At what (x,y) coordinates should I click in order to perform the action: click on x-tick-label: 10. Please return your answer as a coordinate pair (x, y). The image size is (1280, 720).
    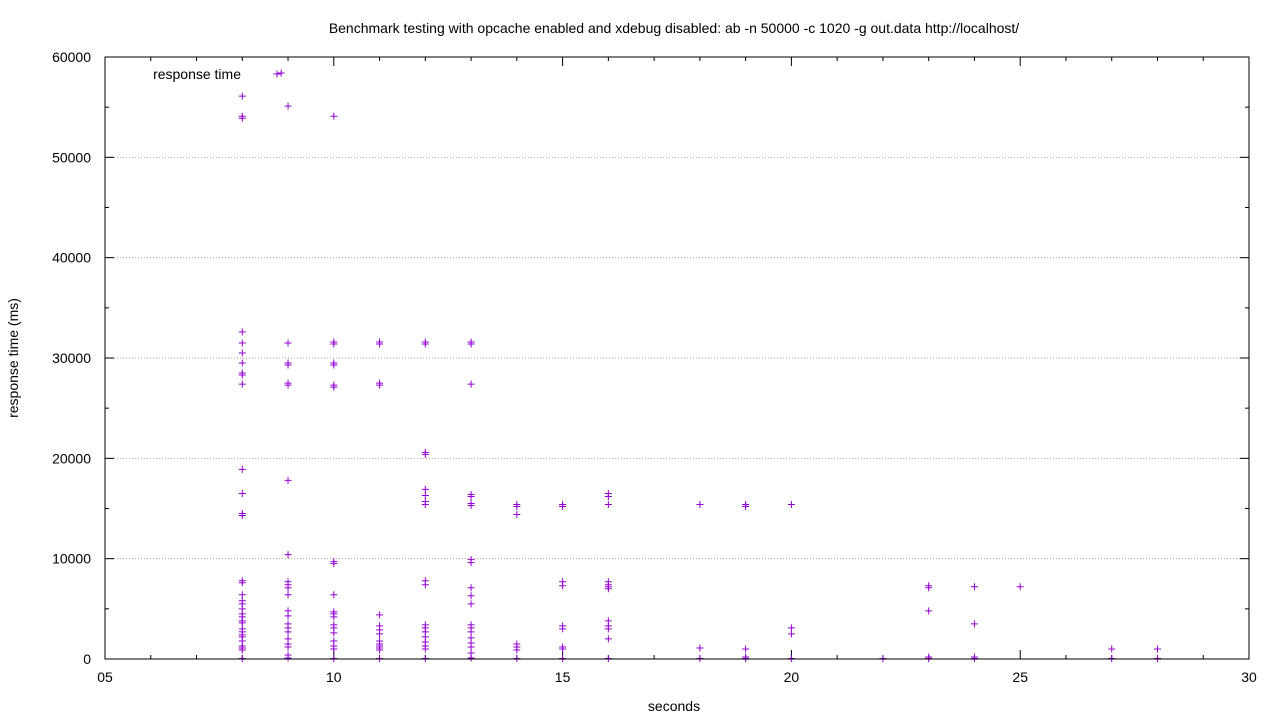
    Looking at the image, I should click on (334, 677).